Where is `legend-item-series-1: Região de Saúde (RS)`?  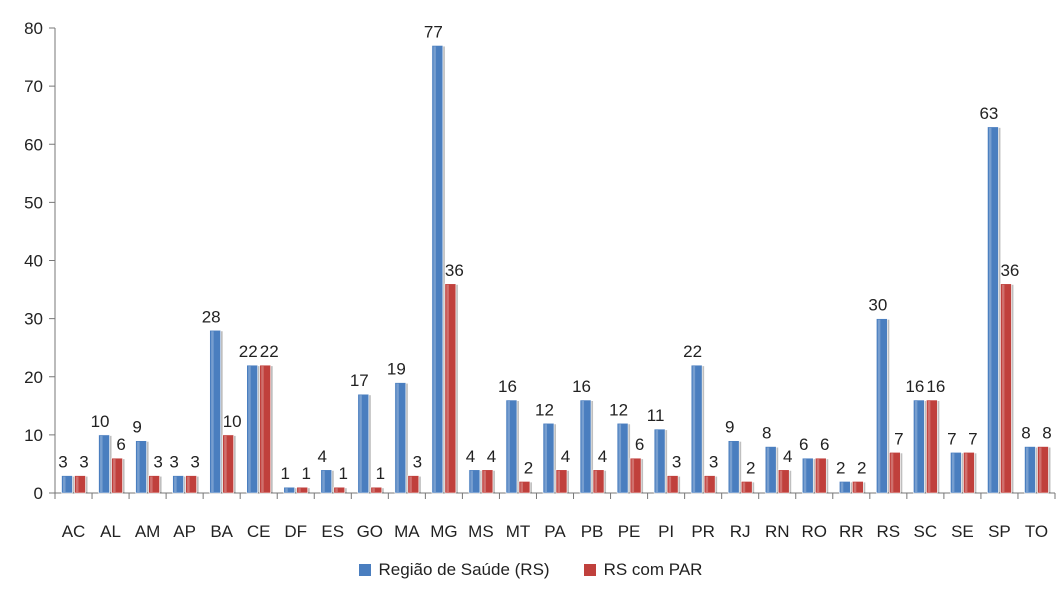 legend-item-series-1: Região de Saúde (RS) is located at coordinates (454, 570).